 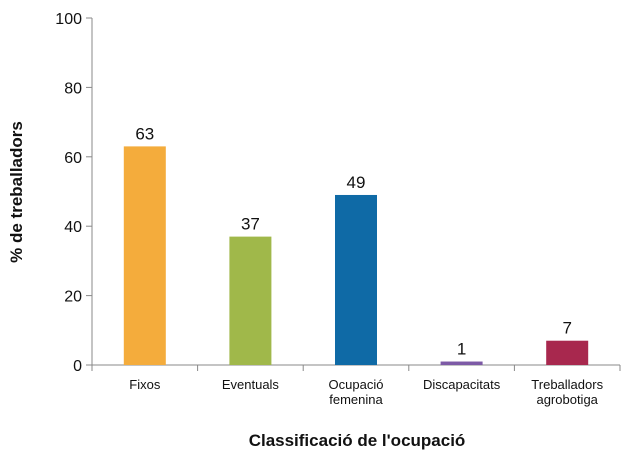 What do you see at coordinates (145, 384) in the screenshot?
I see `x-tick-label: Fixos` at bounding box center [145, 384].